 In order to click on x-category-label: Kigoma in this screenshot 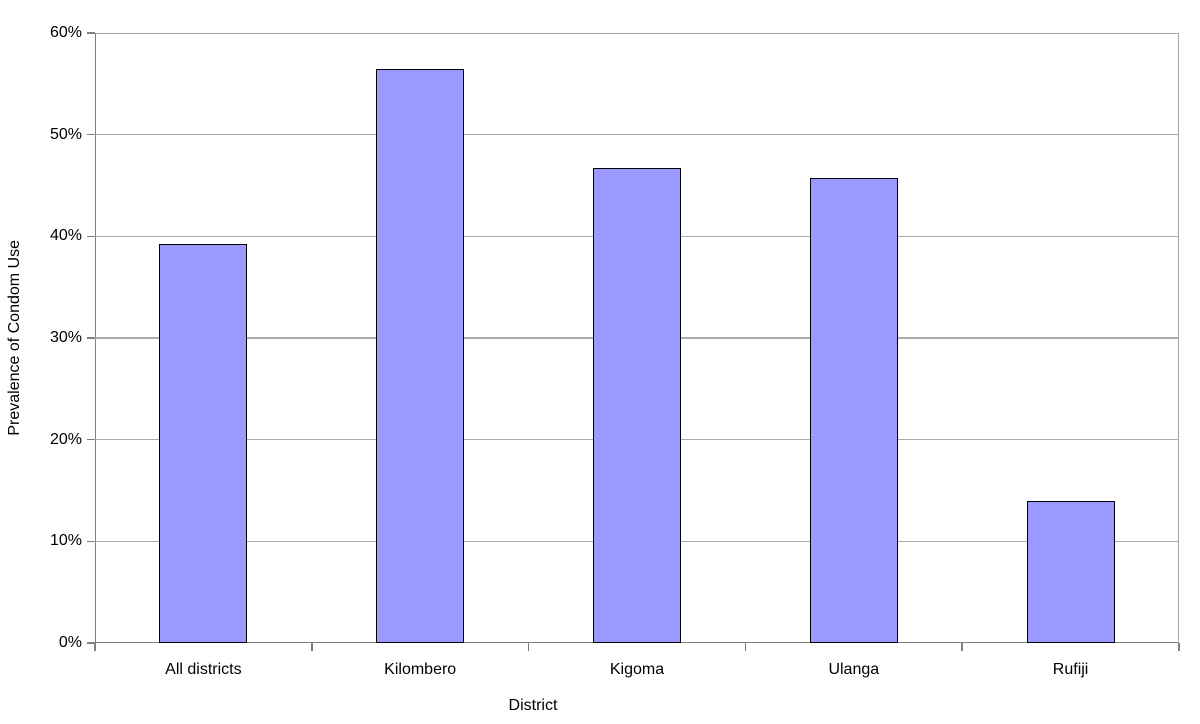, I will do `click(637, 669)`.